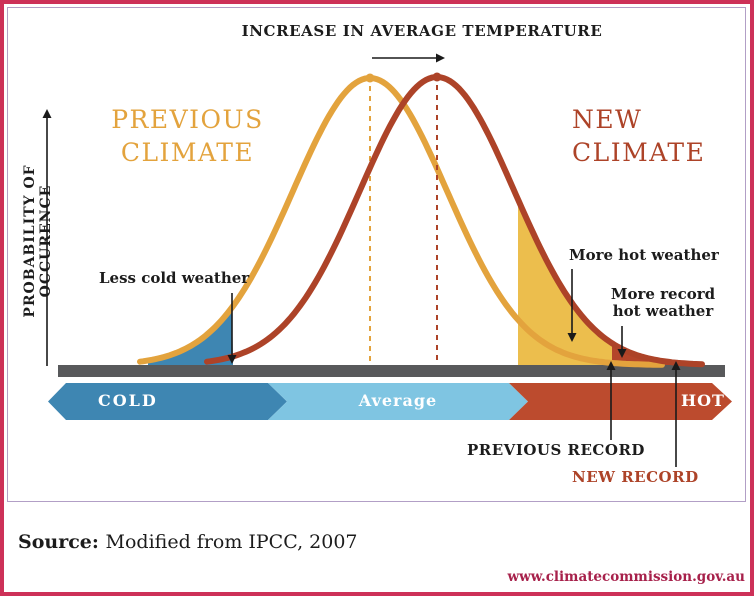 This screenshot has width=754, height=596. I want to click on more-hot-weather-annotation: More hot weather, so click(644, 255).